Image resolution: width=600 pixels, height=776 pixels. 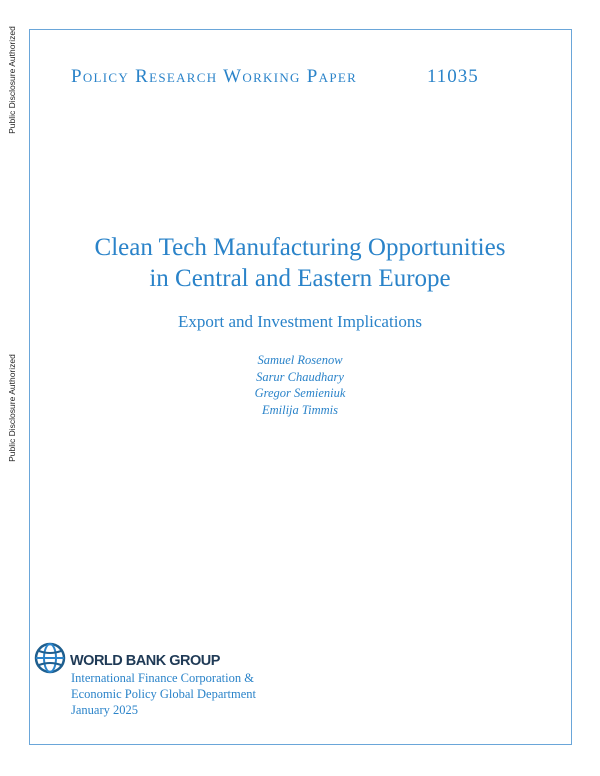 I want to click on title-line: in Central and Eastern Europe, so click(x=300, y=278).